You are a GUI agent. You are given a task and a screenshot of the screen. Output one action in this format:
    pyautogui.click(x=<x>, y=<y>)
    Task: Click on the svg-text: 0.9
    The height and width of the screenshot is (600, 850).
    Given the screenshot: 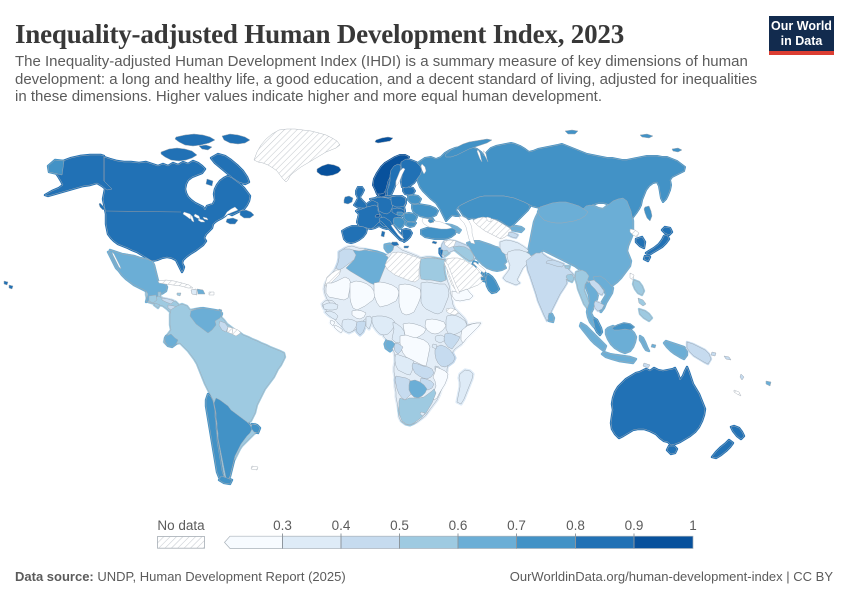 What is the action you would take?
    pyautogui.click(x=634, y=525)
    